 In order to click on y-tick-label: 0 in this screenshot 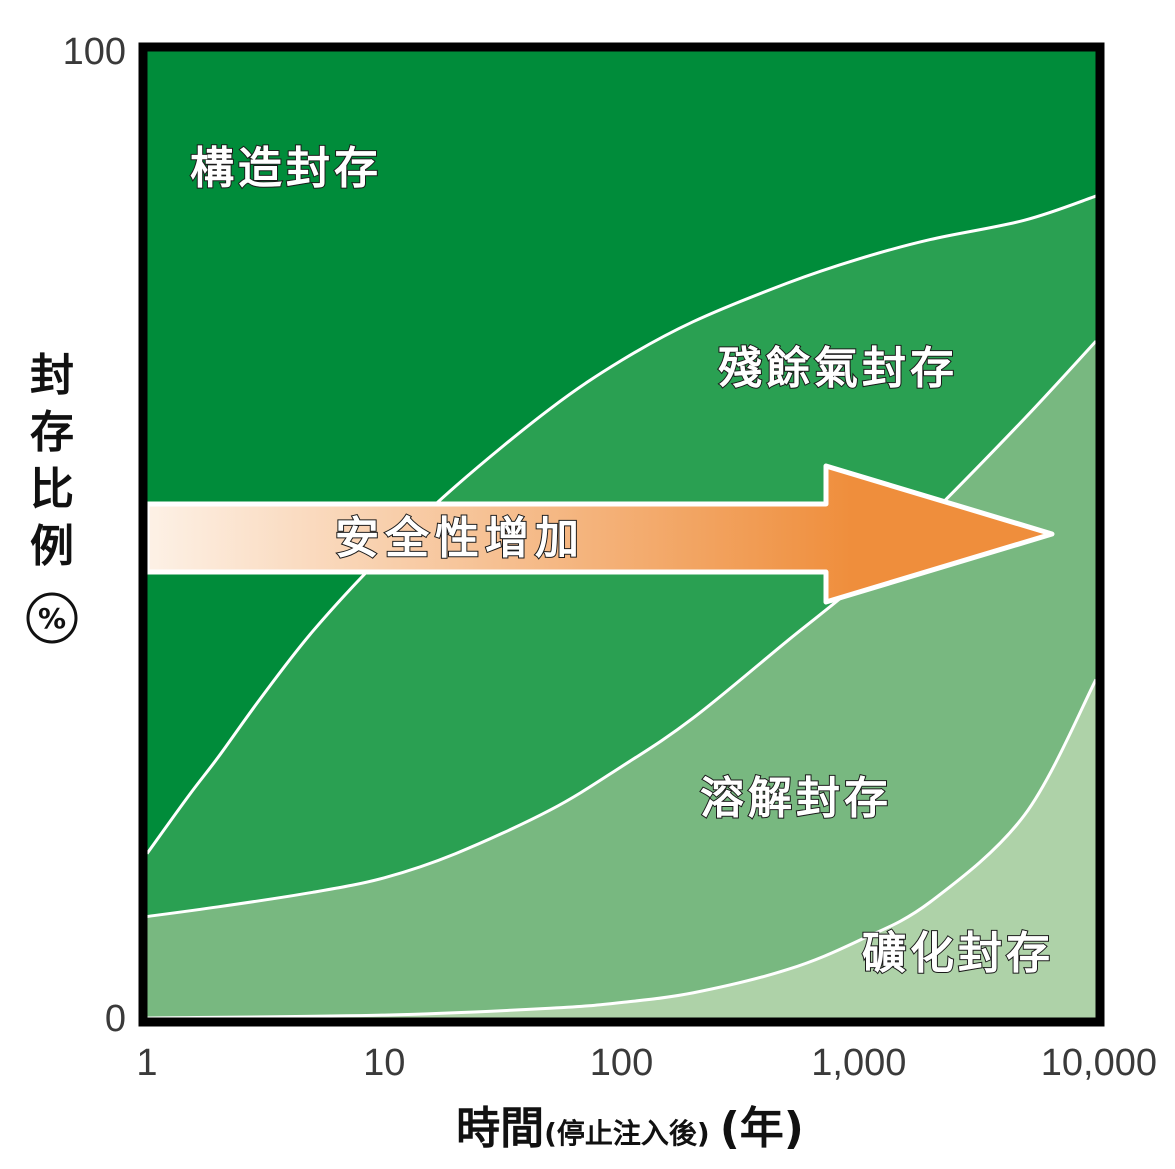, I will do `click(115, 1019)`.